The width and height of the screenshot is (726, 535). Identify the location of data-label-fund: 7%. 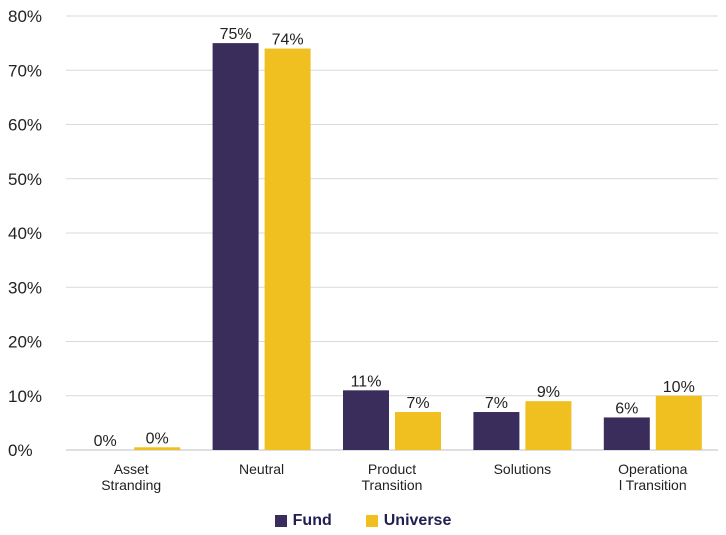
(496, 403).